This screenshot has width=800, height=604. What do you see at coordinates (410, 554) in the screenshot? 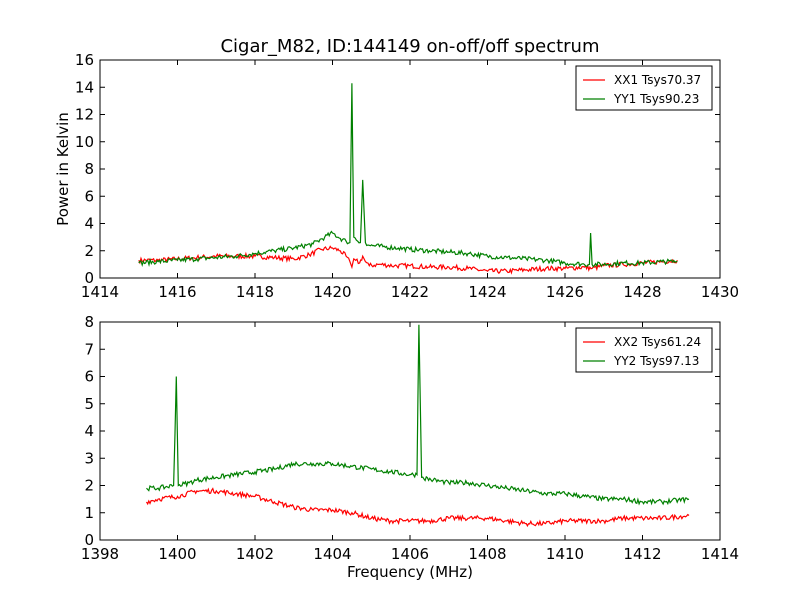
I see `x-tick-label: 1406` at bounding box center [410, 554].